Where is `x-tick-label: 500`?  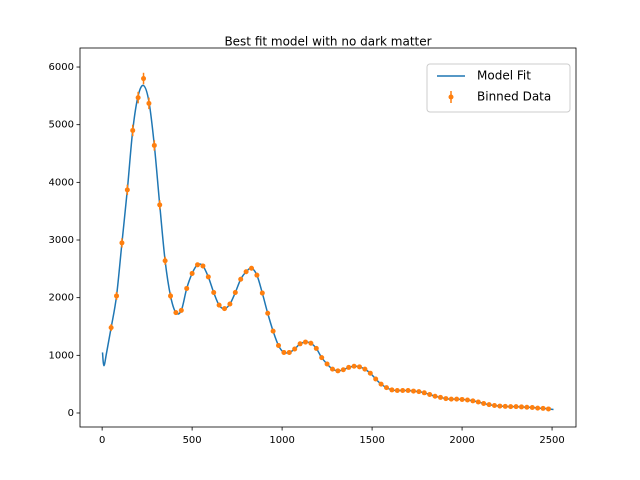
x-tick-label: 500 is located at coordinates (192, 440).